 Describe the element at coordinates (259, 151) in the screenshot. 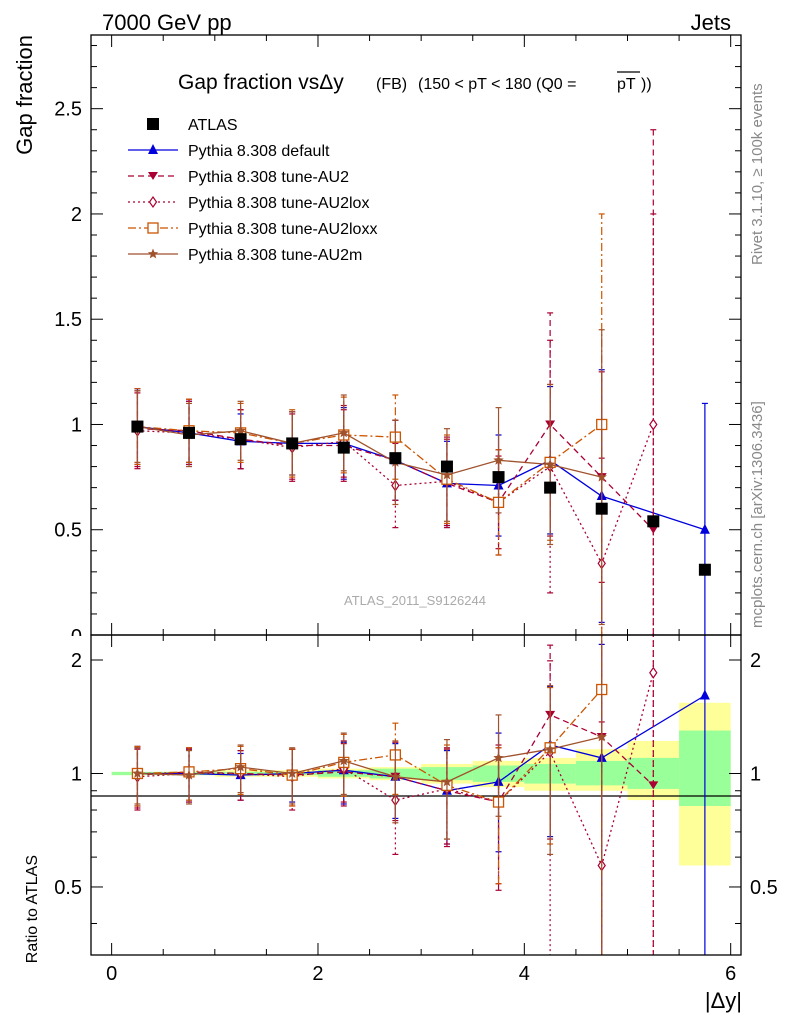

I see `legend-label: Pythia 8.308 default` at that location.